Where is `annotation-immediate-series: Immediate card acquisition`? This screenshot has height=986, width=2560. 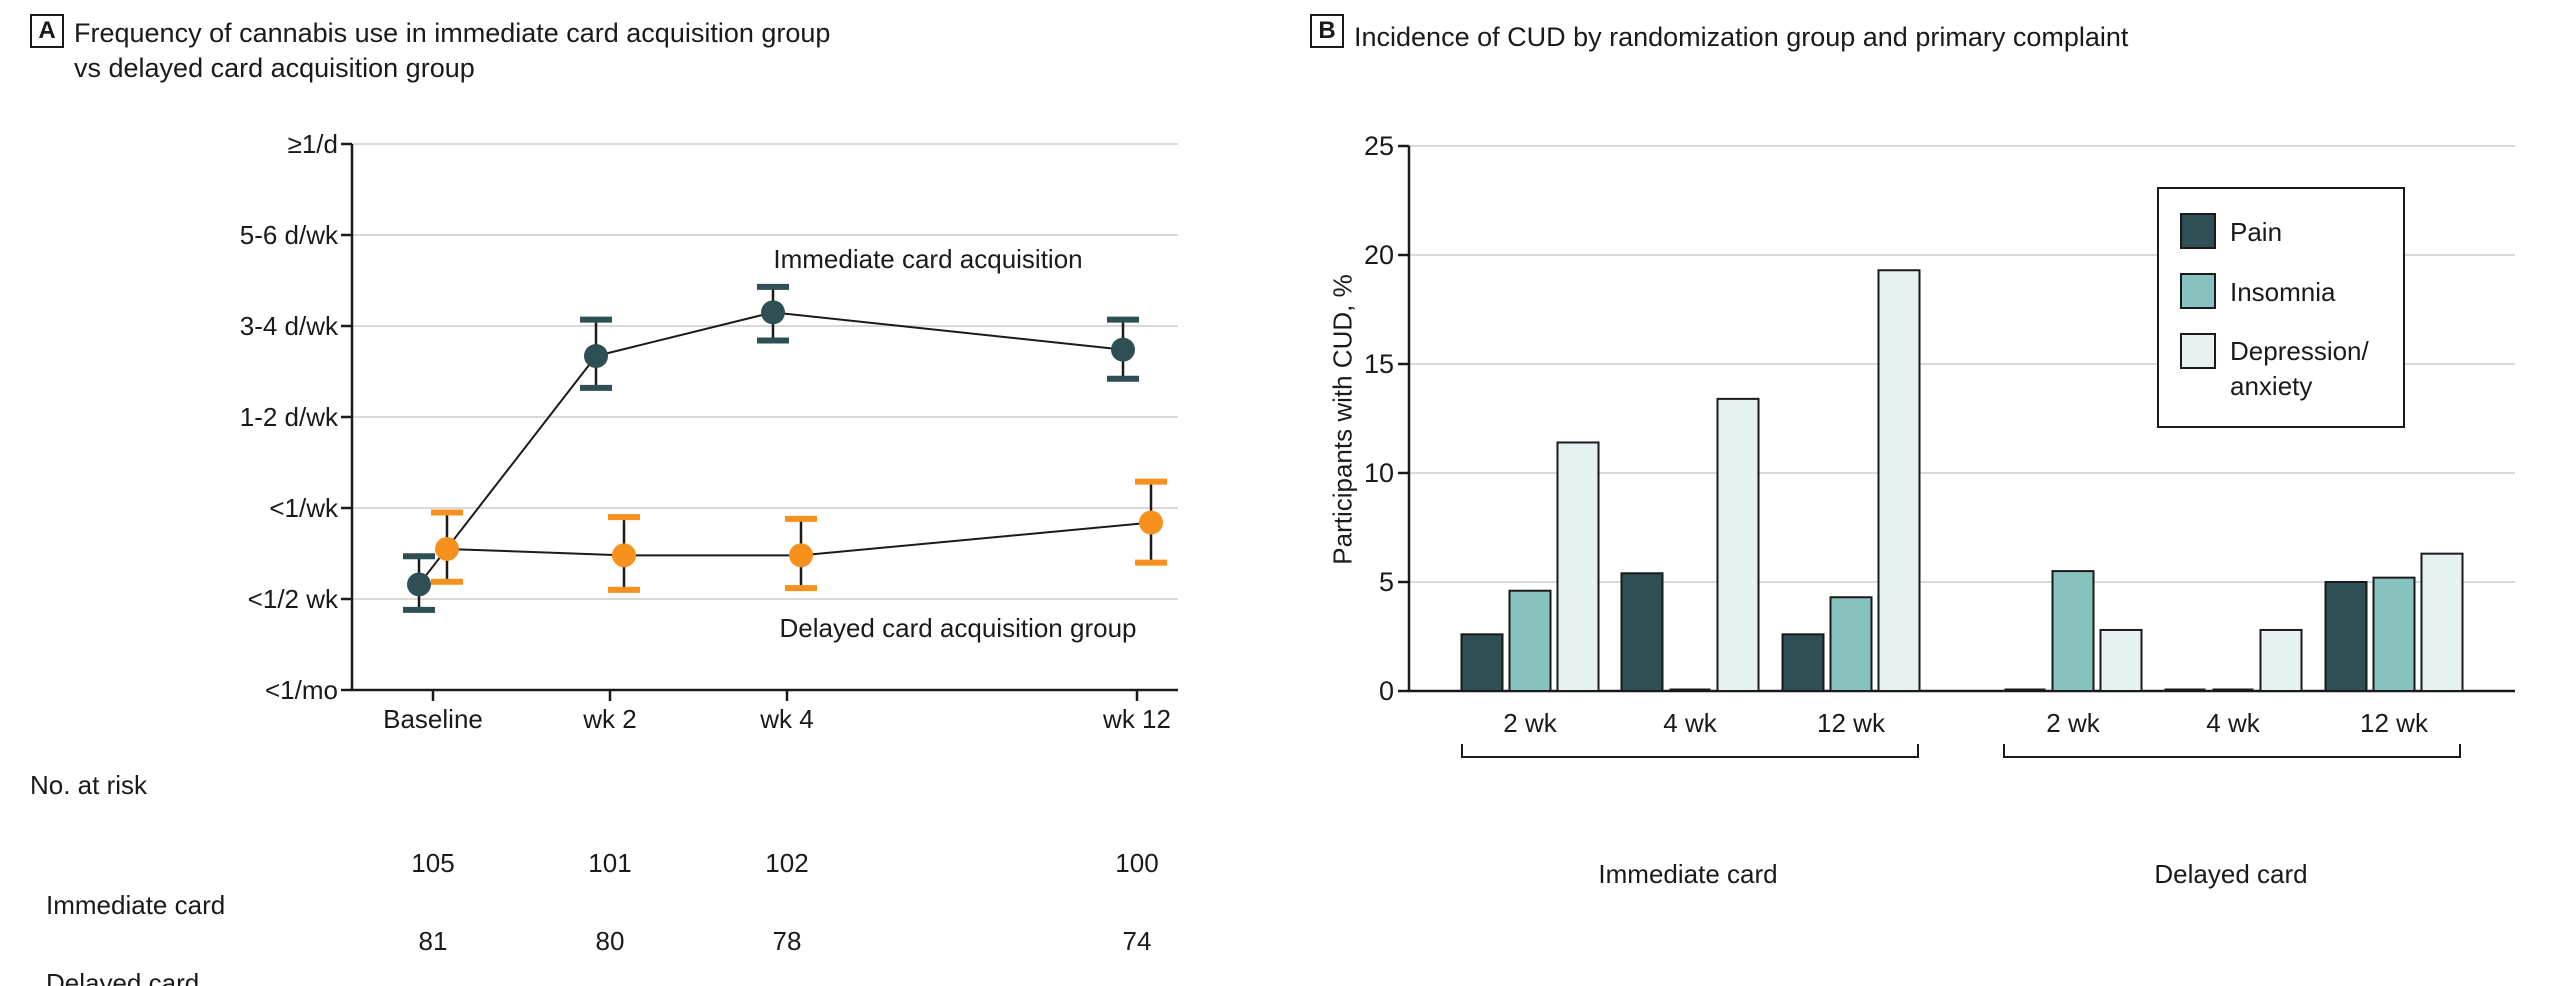
annotation-immediate-series: Immediate card acquisition is located at coordinates (928, 259).